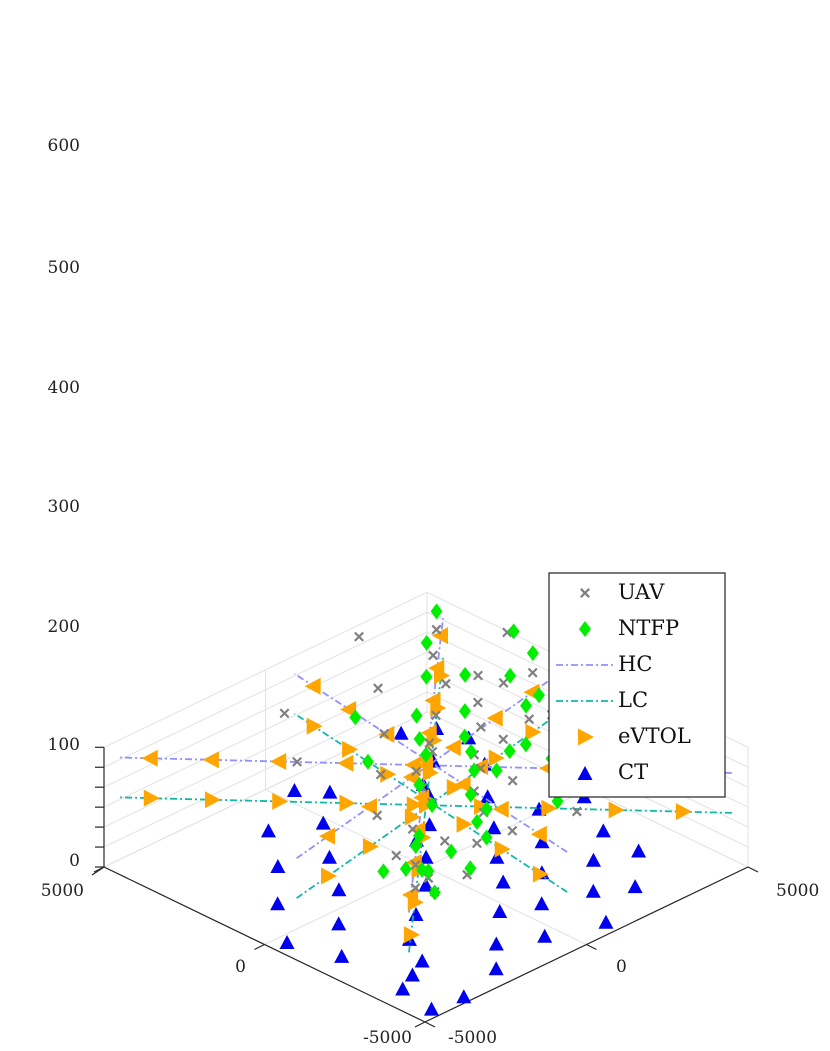 The width and height of the screenshot is (830, 1051). I want to click on legend-symbol-ntfp, so click(585, 629).